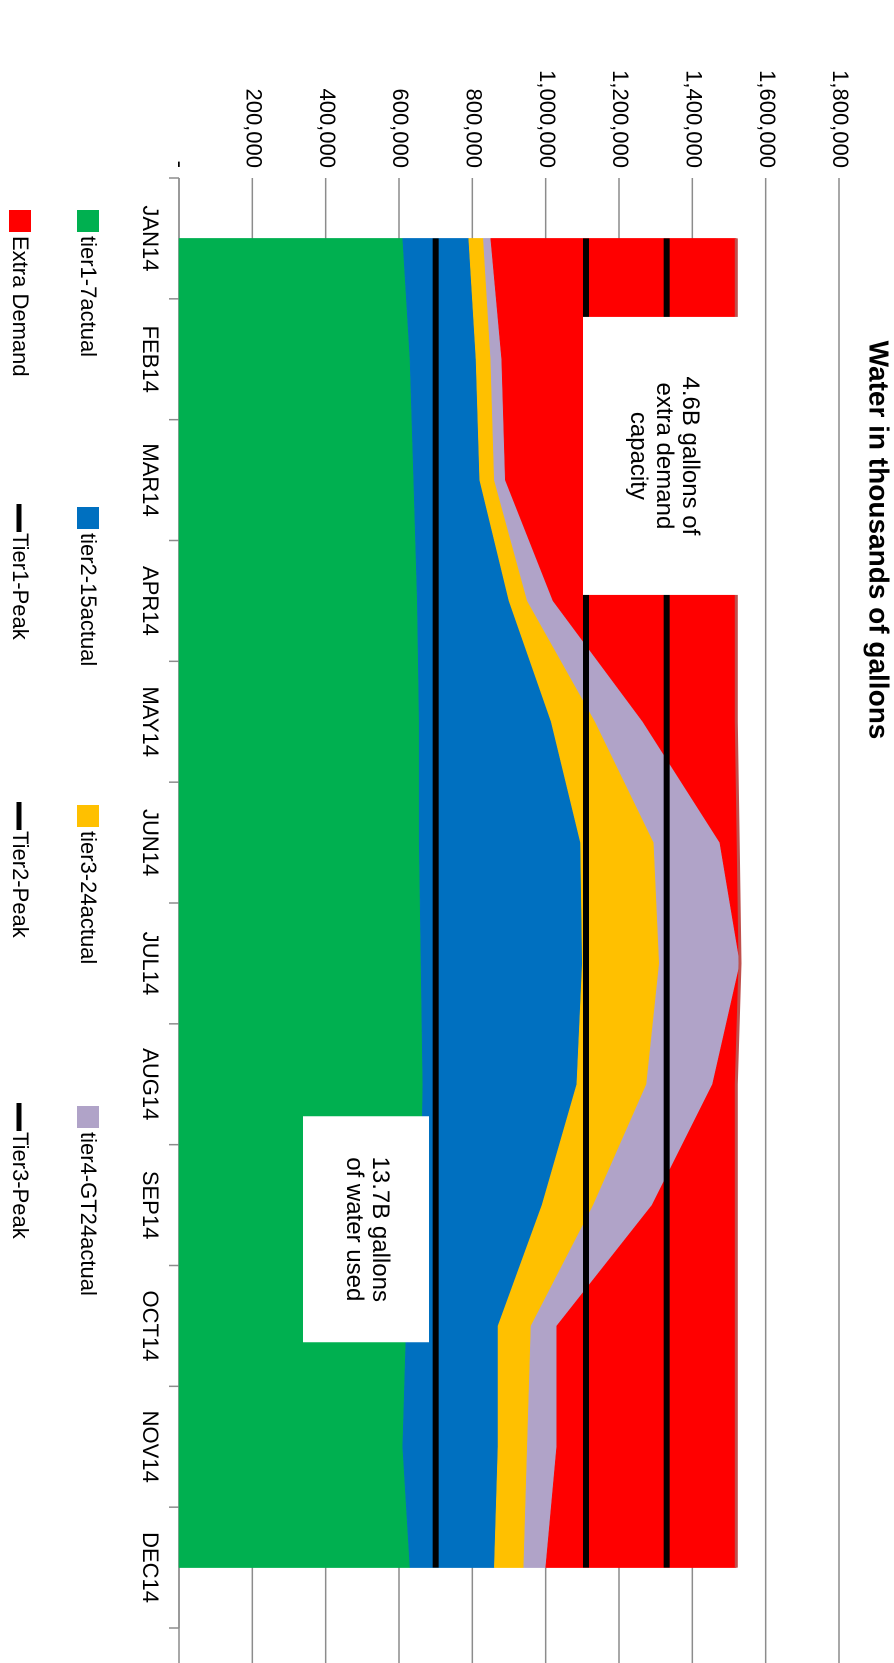 The image size is (894, 1663). Describe the element at coordinates (88, 1214) in the screenshot. I see `legend-label: tier4-GT24actual` at that location.